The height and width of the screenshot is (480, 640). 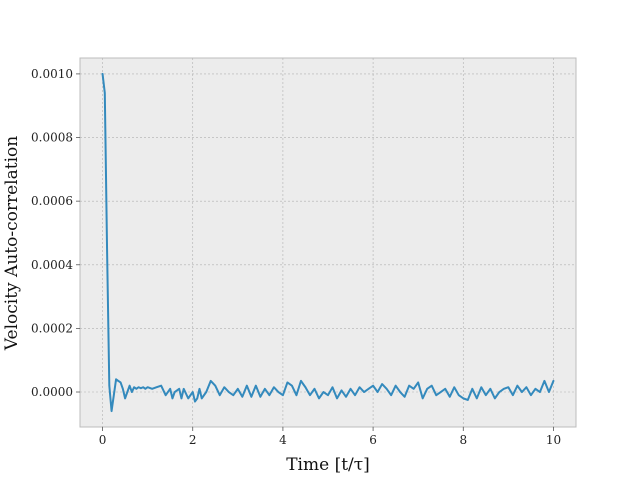 What do you see at coordinates (553, 440) in the screenshot?
I see `x-tick-label: 10` at bounding box center [553, 440].